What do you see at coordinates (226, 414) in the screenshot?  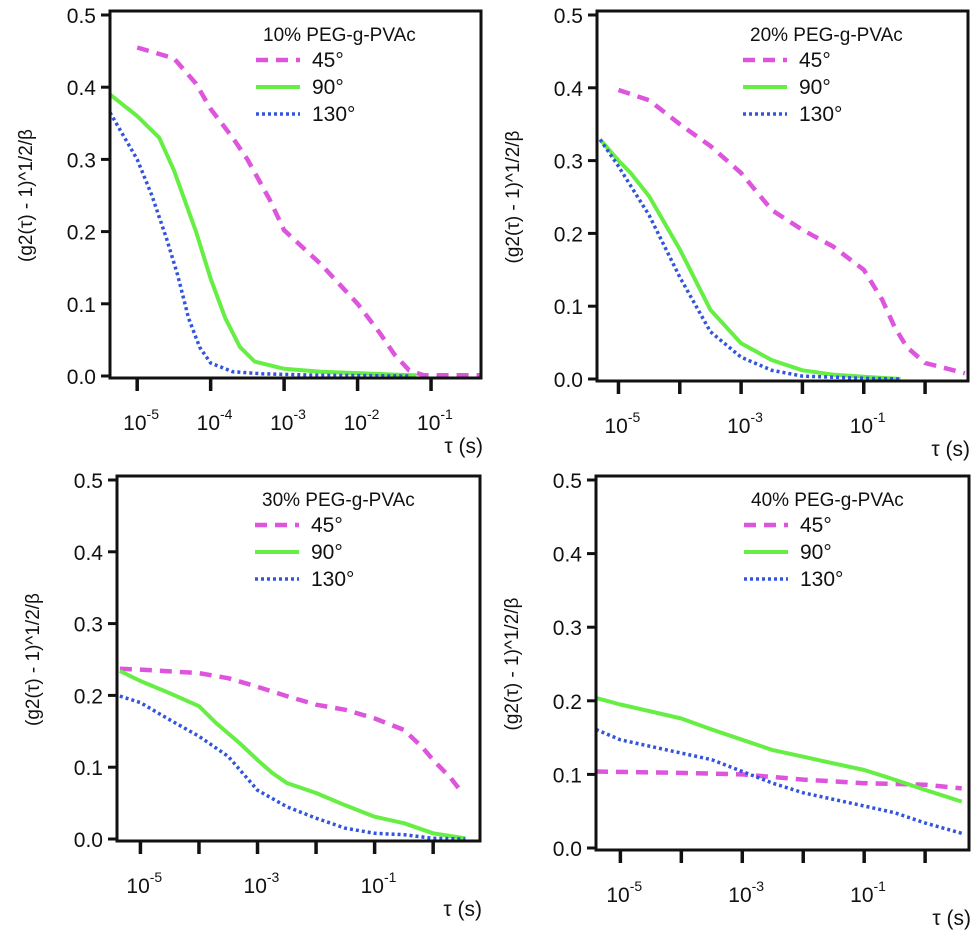 I see `x-tick-label-exponent: -4` at bounding box center [226, 414].